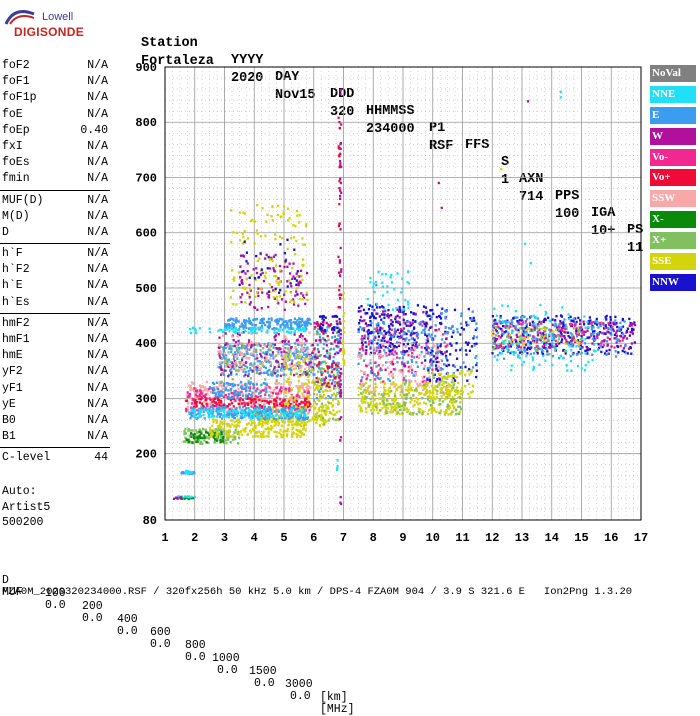 The height and width of the screenshot is (716, 700). Describe the element at coordinates (12, 356) in the screenshot. I see `param-name: hmE` at that location.